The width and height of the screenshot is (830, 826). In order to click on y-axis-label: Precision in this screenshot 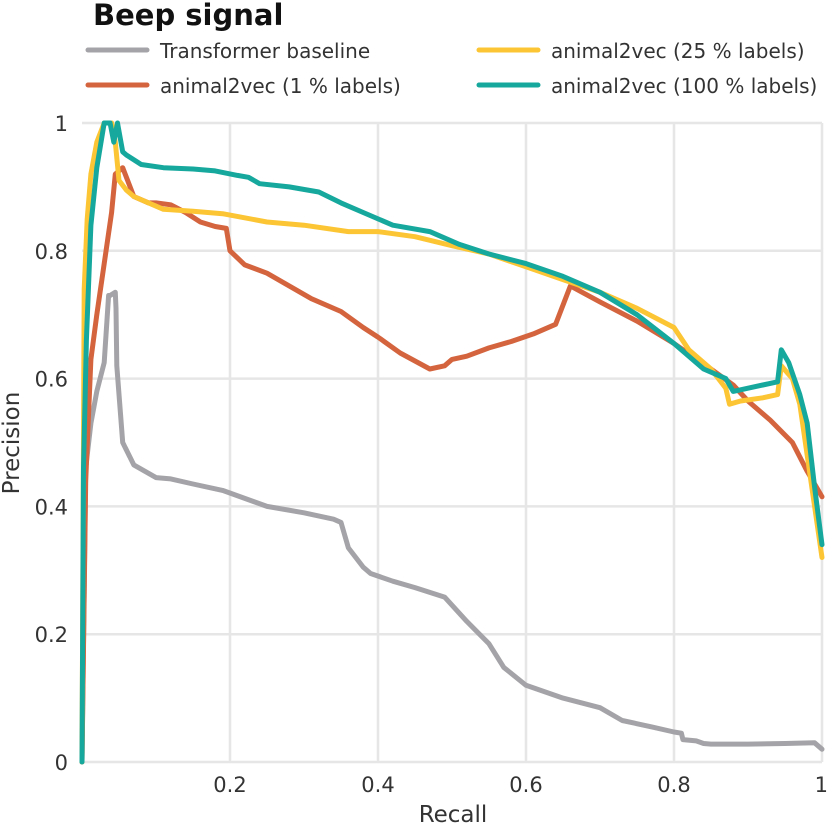, I will do `click(12, 443)`.